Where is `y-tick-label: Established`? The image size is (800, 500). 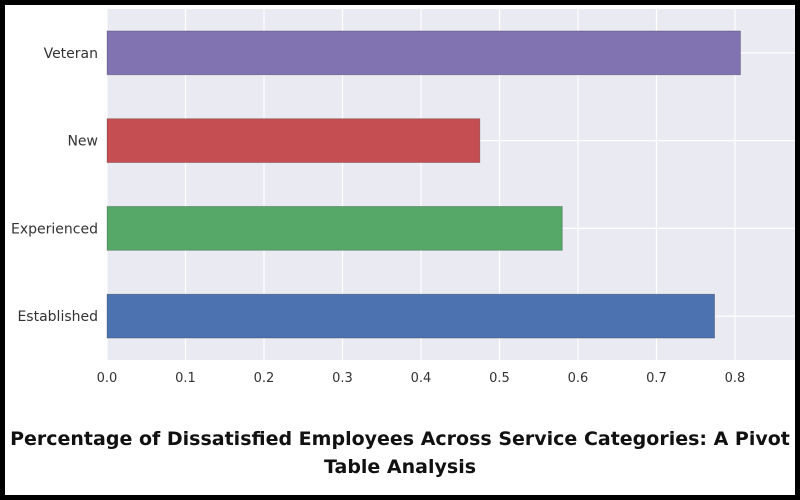
y-tick-label: Established is located at coordinates (57, 317).